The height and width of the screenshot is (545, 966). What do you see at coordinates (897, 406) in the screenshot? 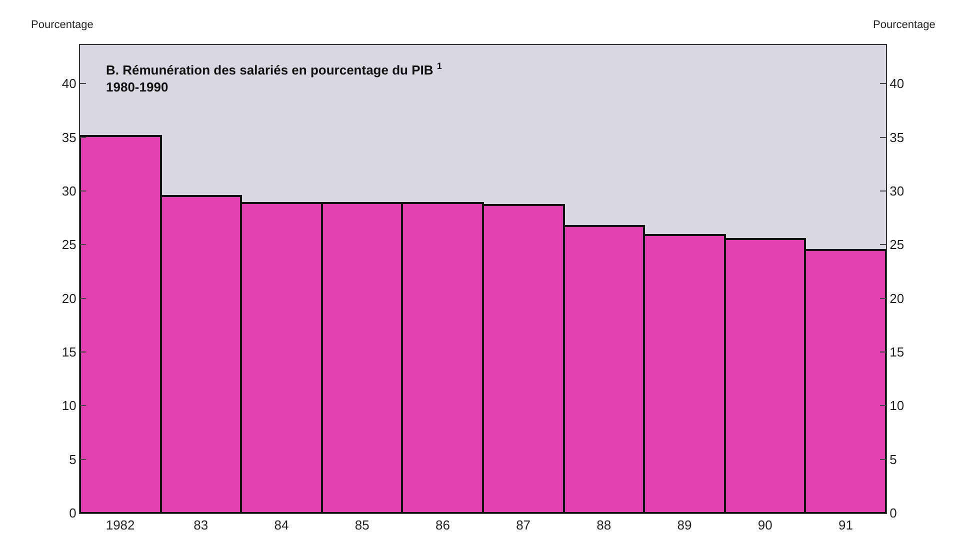
I see `y2-tick-label: 10` at bounding box center [897, 406].